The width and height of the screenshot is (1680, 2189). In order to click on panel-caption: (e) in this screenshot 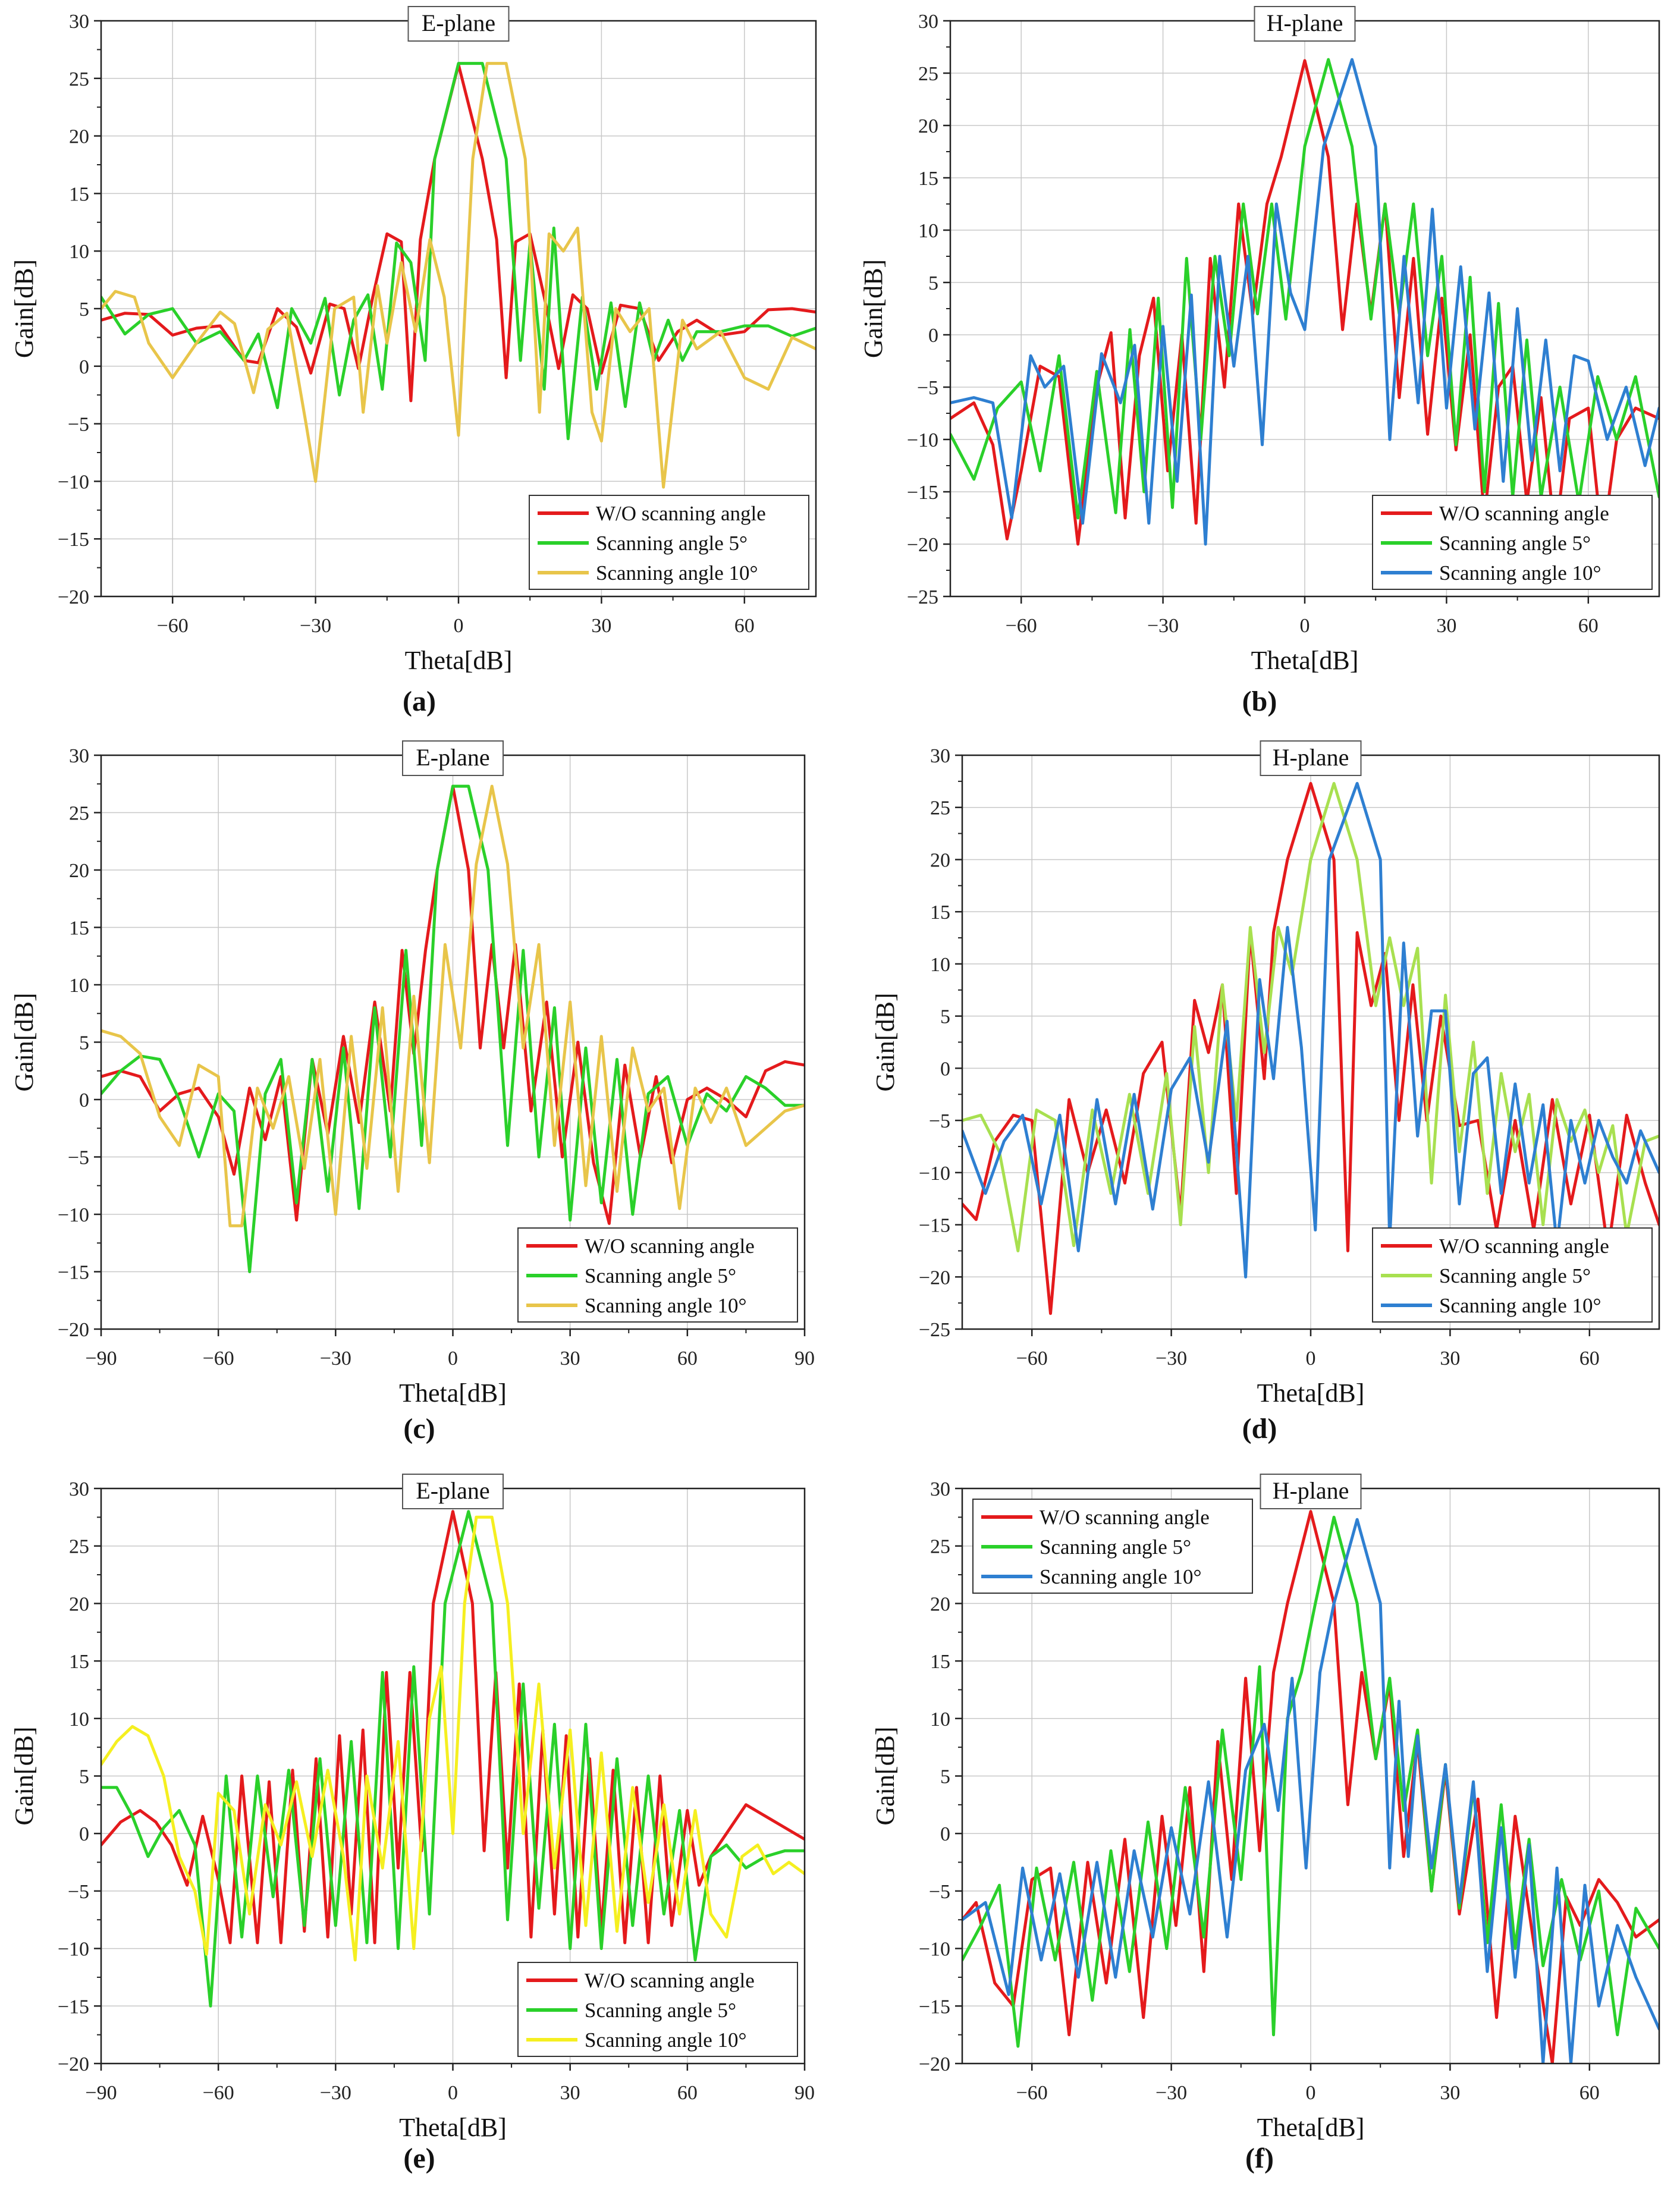, I will do `click(419, 2158)`.